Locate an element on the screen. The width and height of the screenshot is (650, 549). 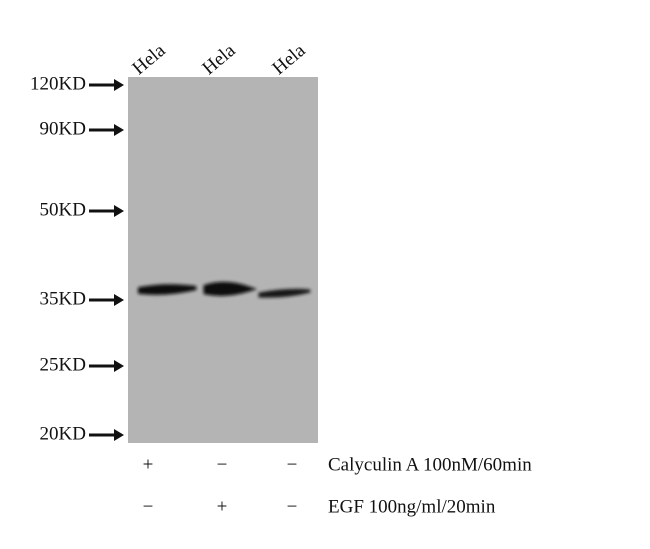
treatment-name: Calyculin A 100nM/60min is located at coordinates (430, 464).